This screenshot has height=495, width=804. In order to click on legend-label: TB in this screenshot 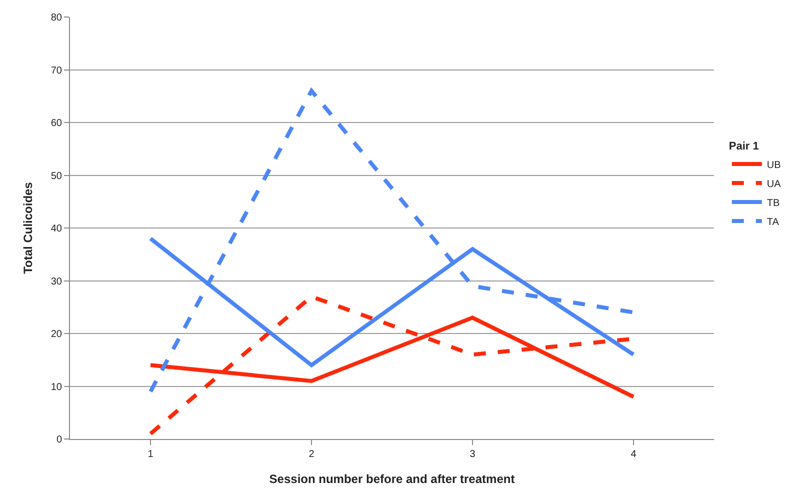, I will do `click(773, 203)`.